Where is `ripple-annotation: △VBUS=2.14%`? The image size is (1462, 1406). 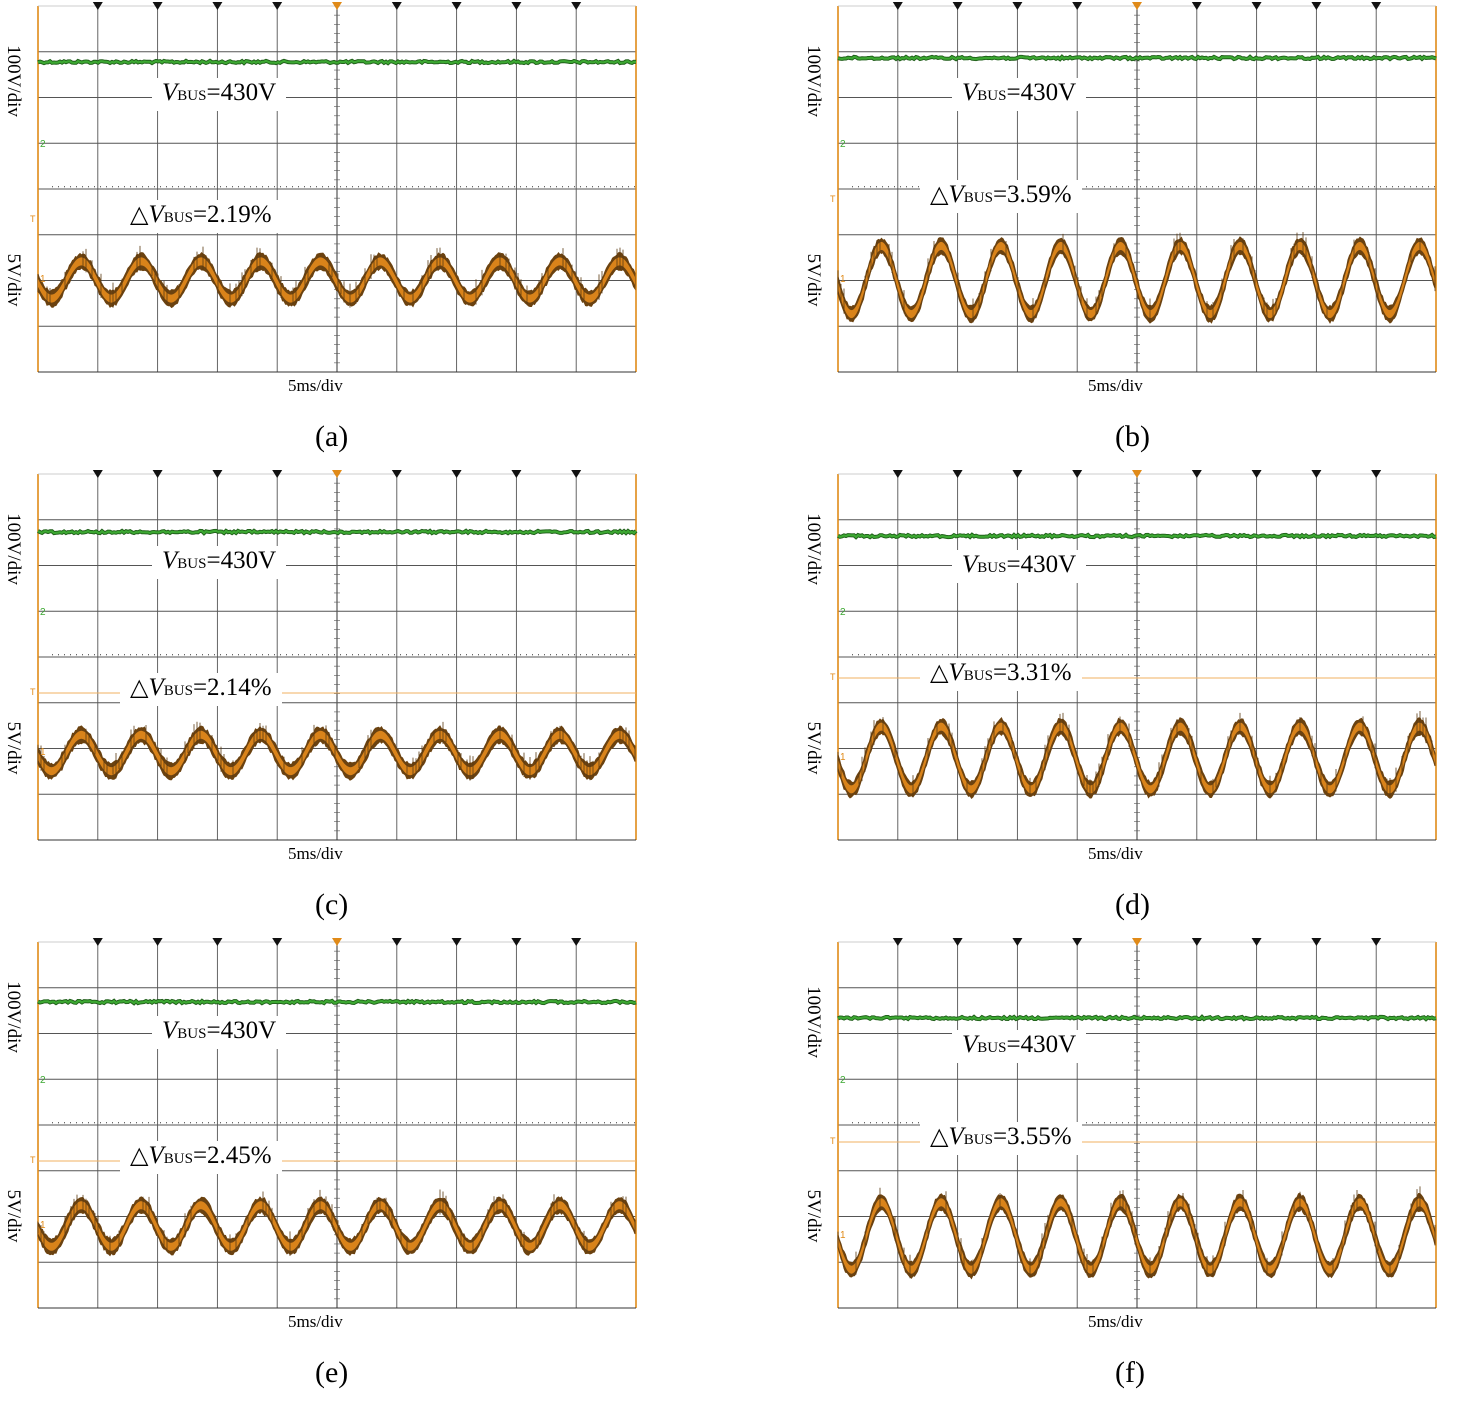 ripple-annotation: △VBUS=2.14% is located at coordinates (201, 689).